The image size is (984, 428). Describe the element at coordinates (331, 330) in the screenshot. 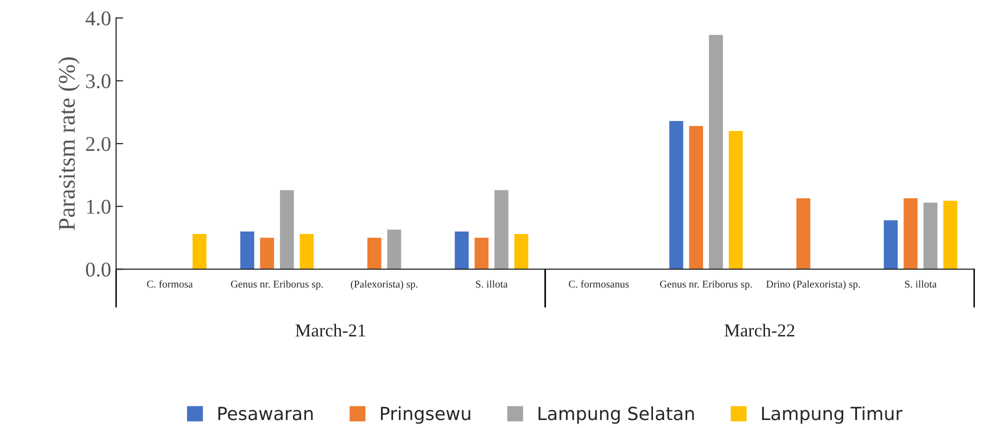

I see `text: March-21` at that location.